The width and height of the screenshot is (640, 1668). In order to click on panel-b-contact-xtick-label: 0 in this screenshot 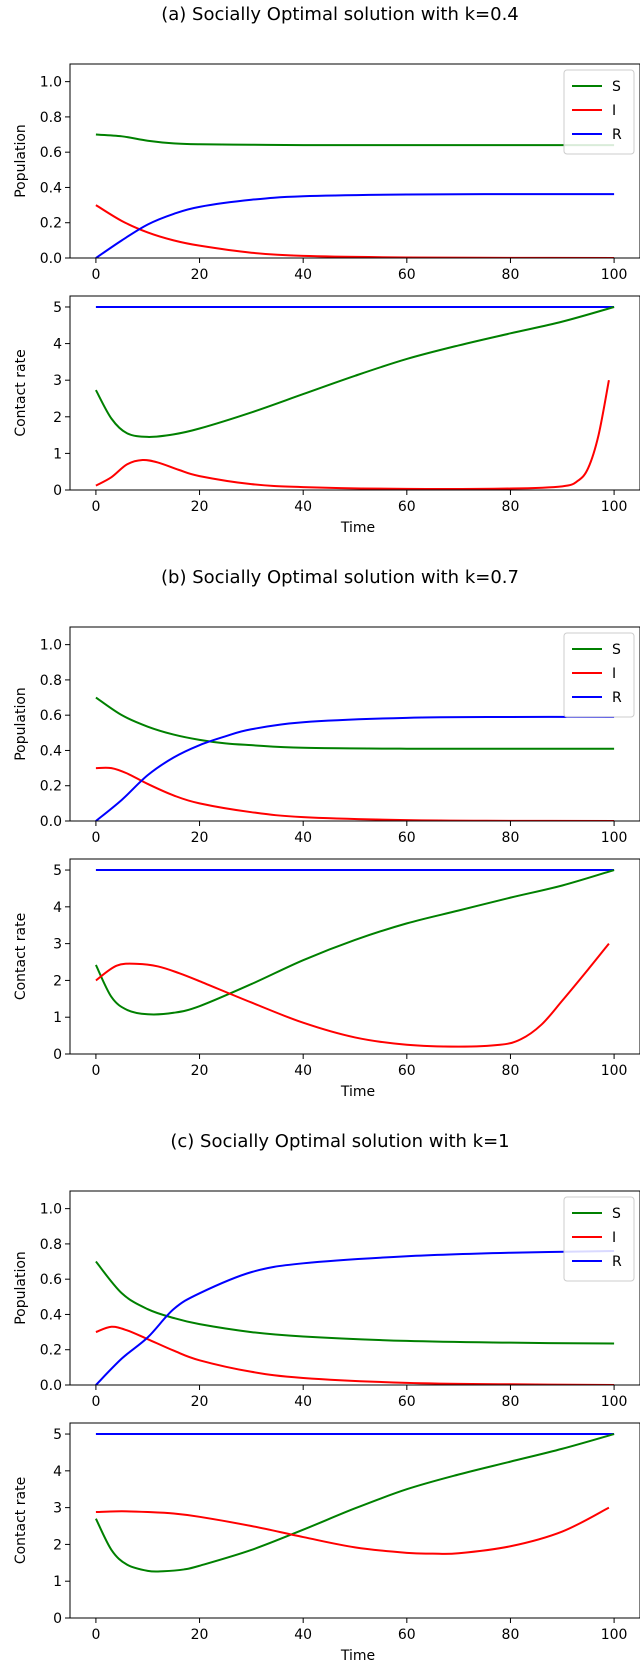, I will do `click(95, 1071)`.